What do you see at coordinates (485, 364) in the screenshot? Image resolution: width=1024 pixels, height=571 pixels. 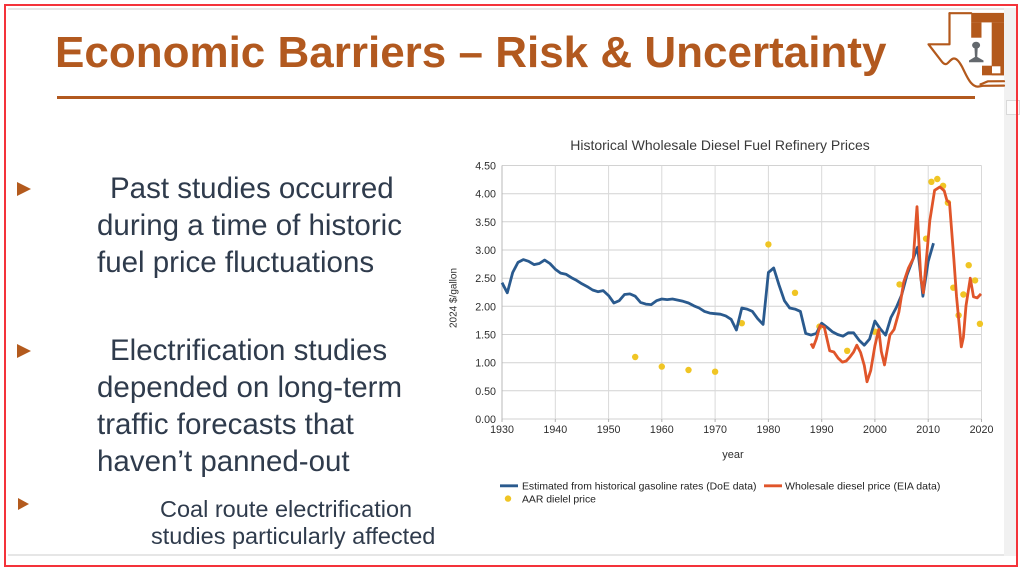 I see `svg-text: 1.00` at bounding box center [485, 364].